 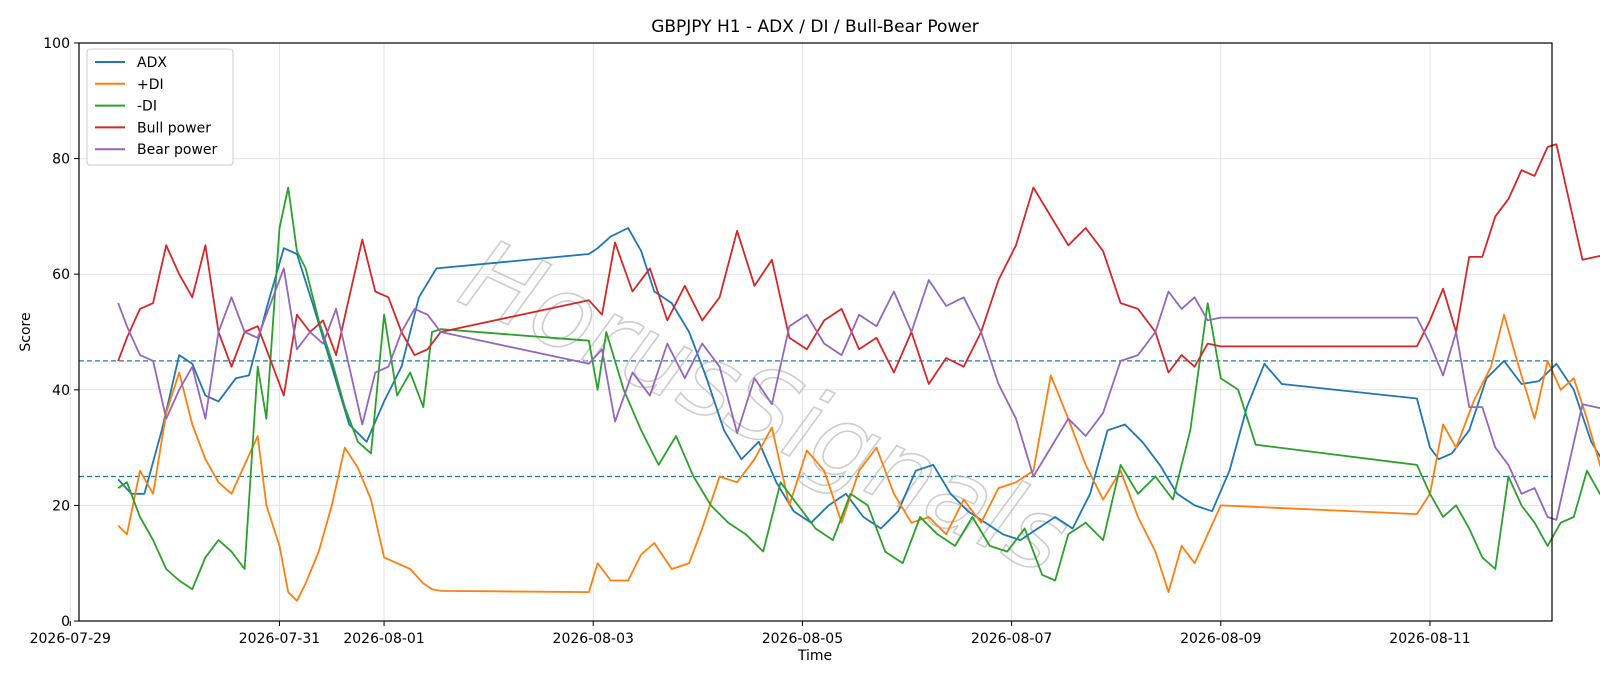 What do you see at coordinates (802, 639) in the screenshot?
I see `x-tick-label: 2026-08-05` at bounding box center [802, 639].